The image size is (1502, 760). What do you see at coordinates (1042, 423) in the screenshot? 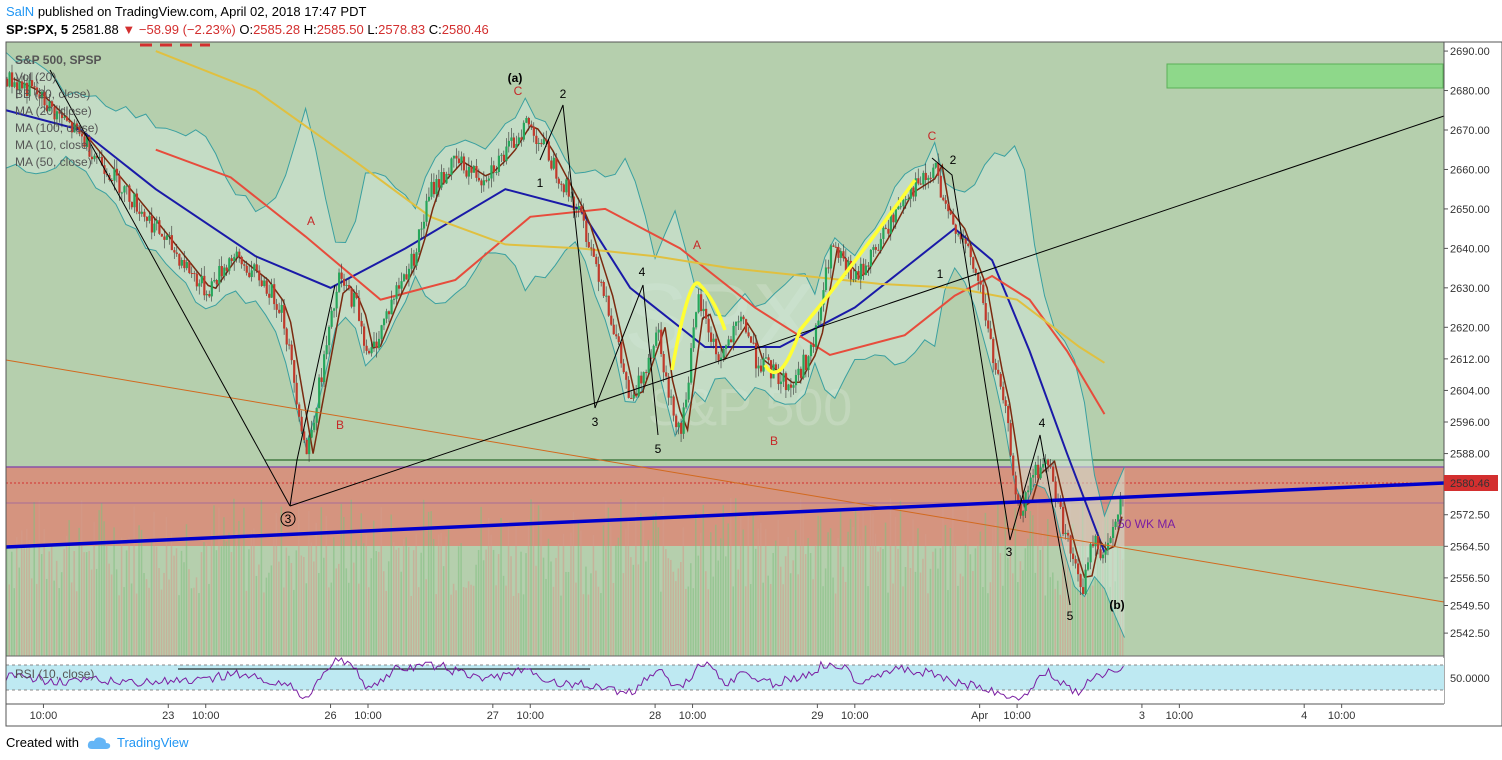
I see `wave-label-4b: 4` at bounding box center [1042, 423].